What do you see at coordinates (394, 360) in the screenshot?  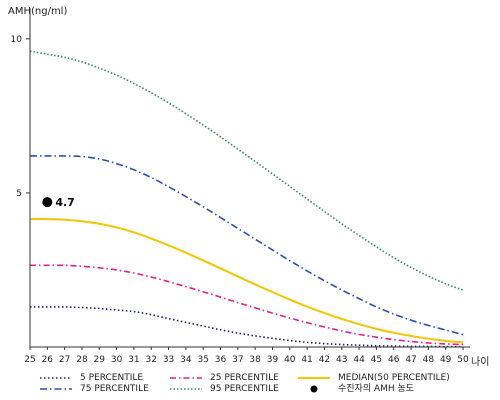 I see `x-tick-label: 46` at bounding box center [394, 360].